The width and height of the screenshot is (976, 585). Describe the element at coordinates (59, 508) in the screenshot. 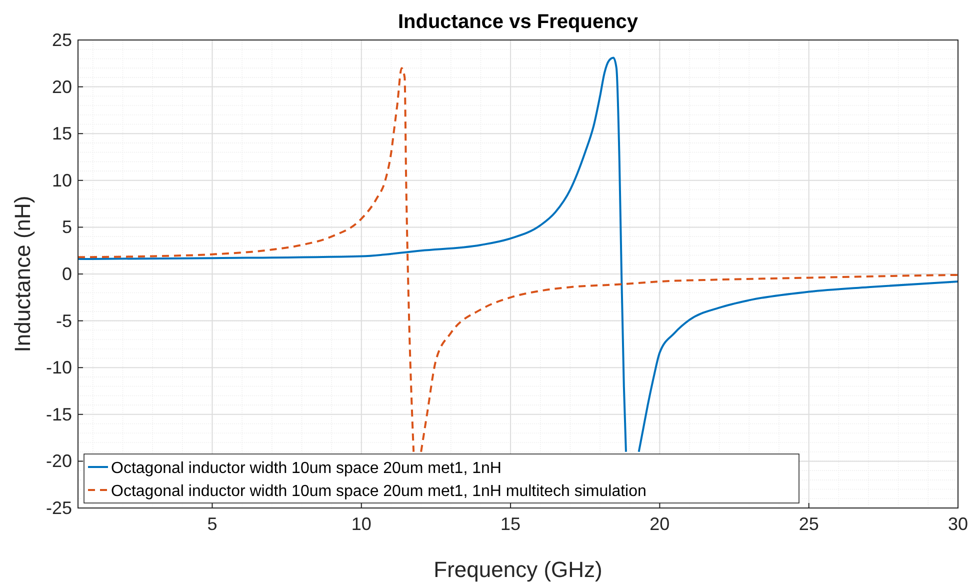

I see `y-tick-label: -25` at that location.